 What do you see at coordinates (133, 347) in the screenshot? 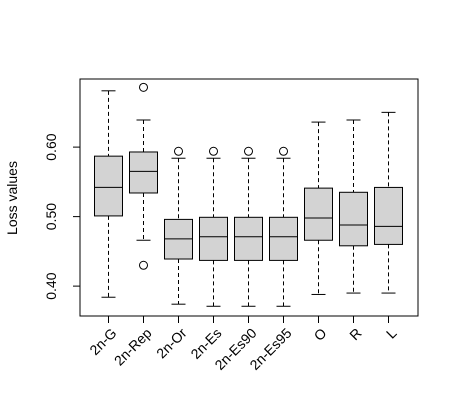
I see `x-tick-label: 2n-Rep` at bounding box center [133, 347].